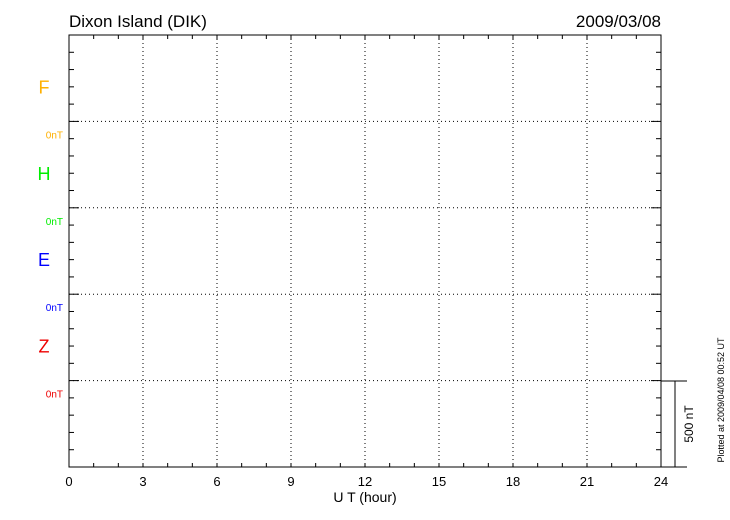 The width and height of the screenshot is (730, 520). I want to click on series-name: F, so click(44, 87).